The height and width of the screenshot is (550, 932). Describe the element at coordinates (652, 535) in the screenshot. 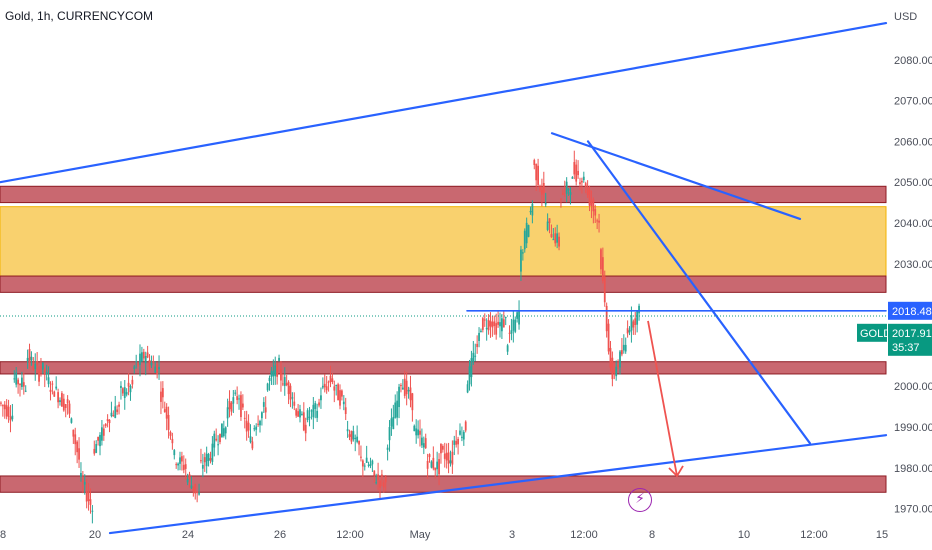

I see `time-tick-label: 8` at that location.